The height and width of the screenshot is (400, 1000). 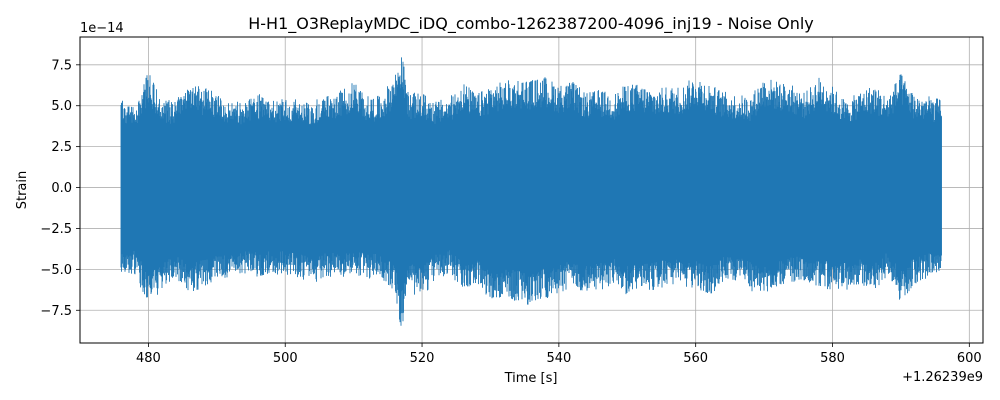 What do you see at coordinates (148, 358) in the screenshot?
I see `x-tick-label: 480` at bounding box center [148, 358].